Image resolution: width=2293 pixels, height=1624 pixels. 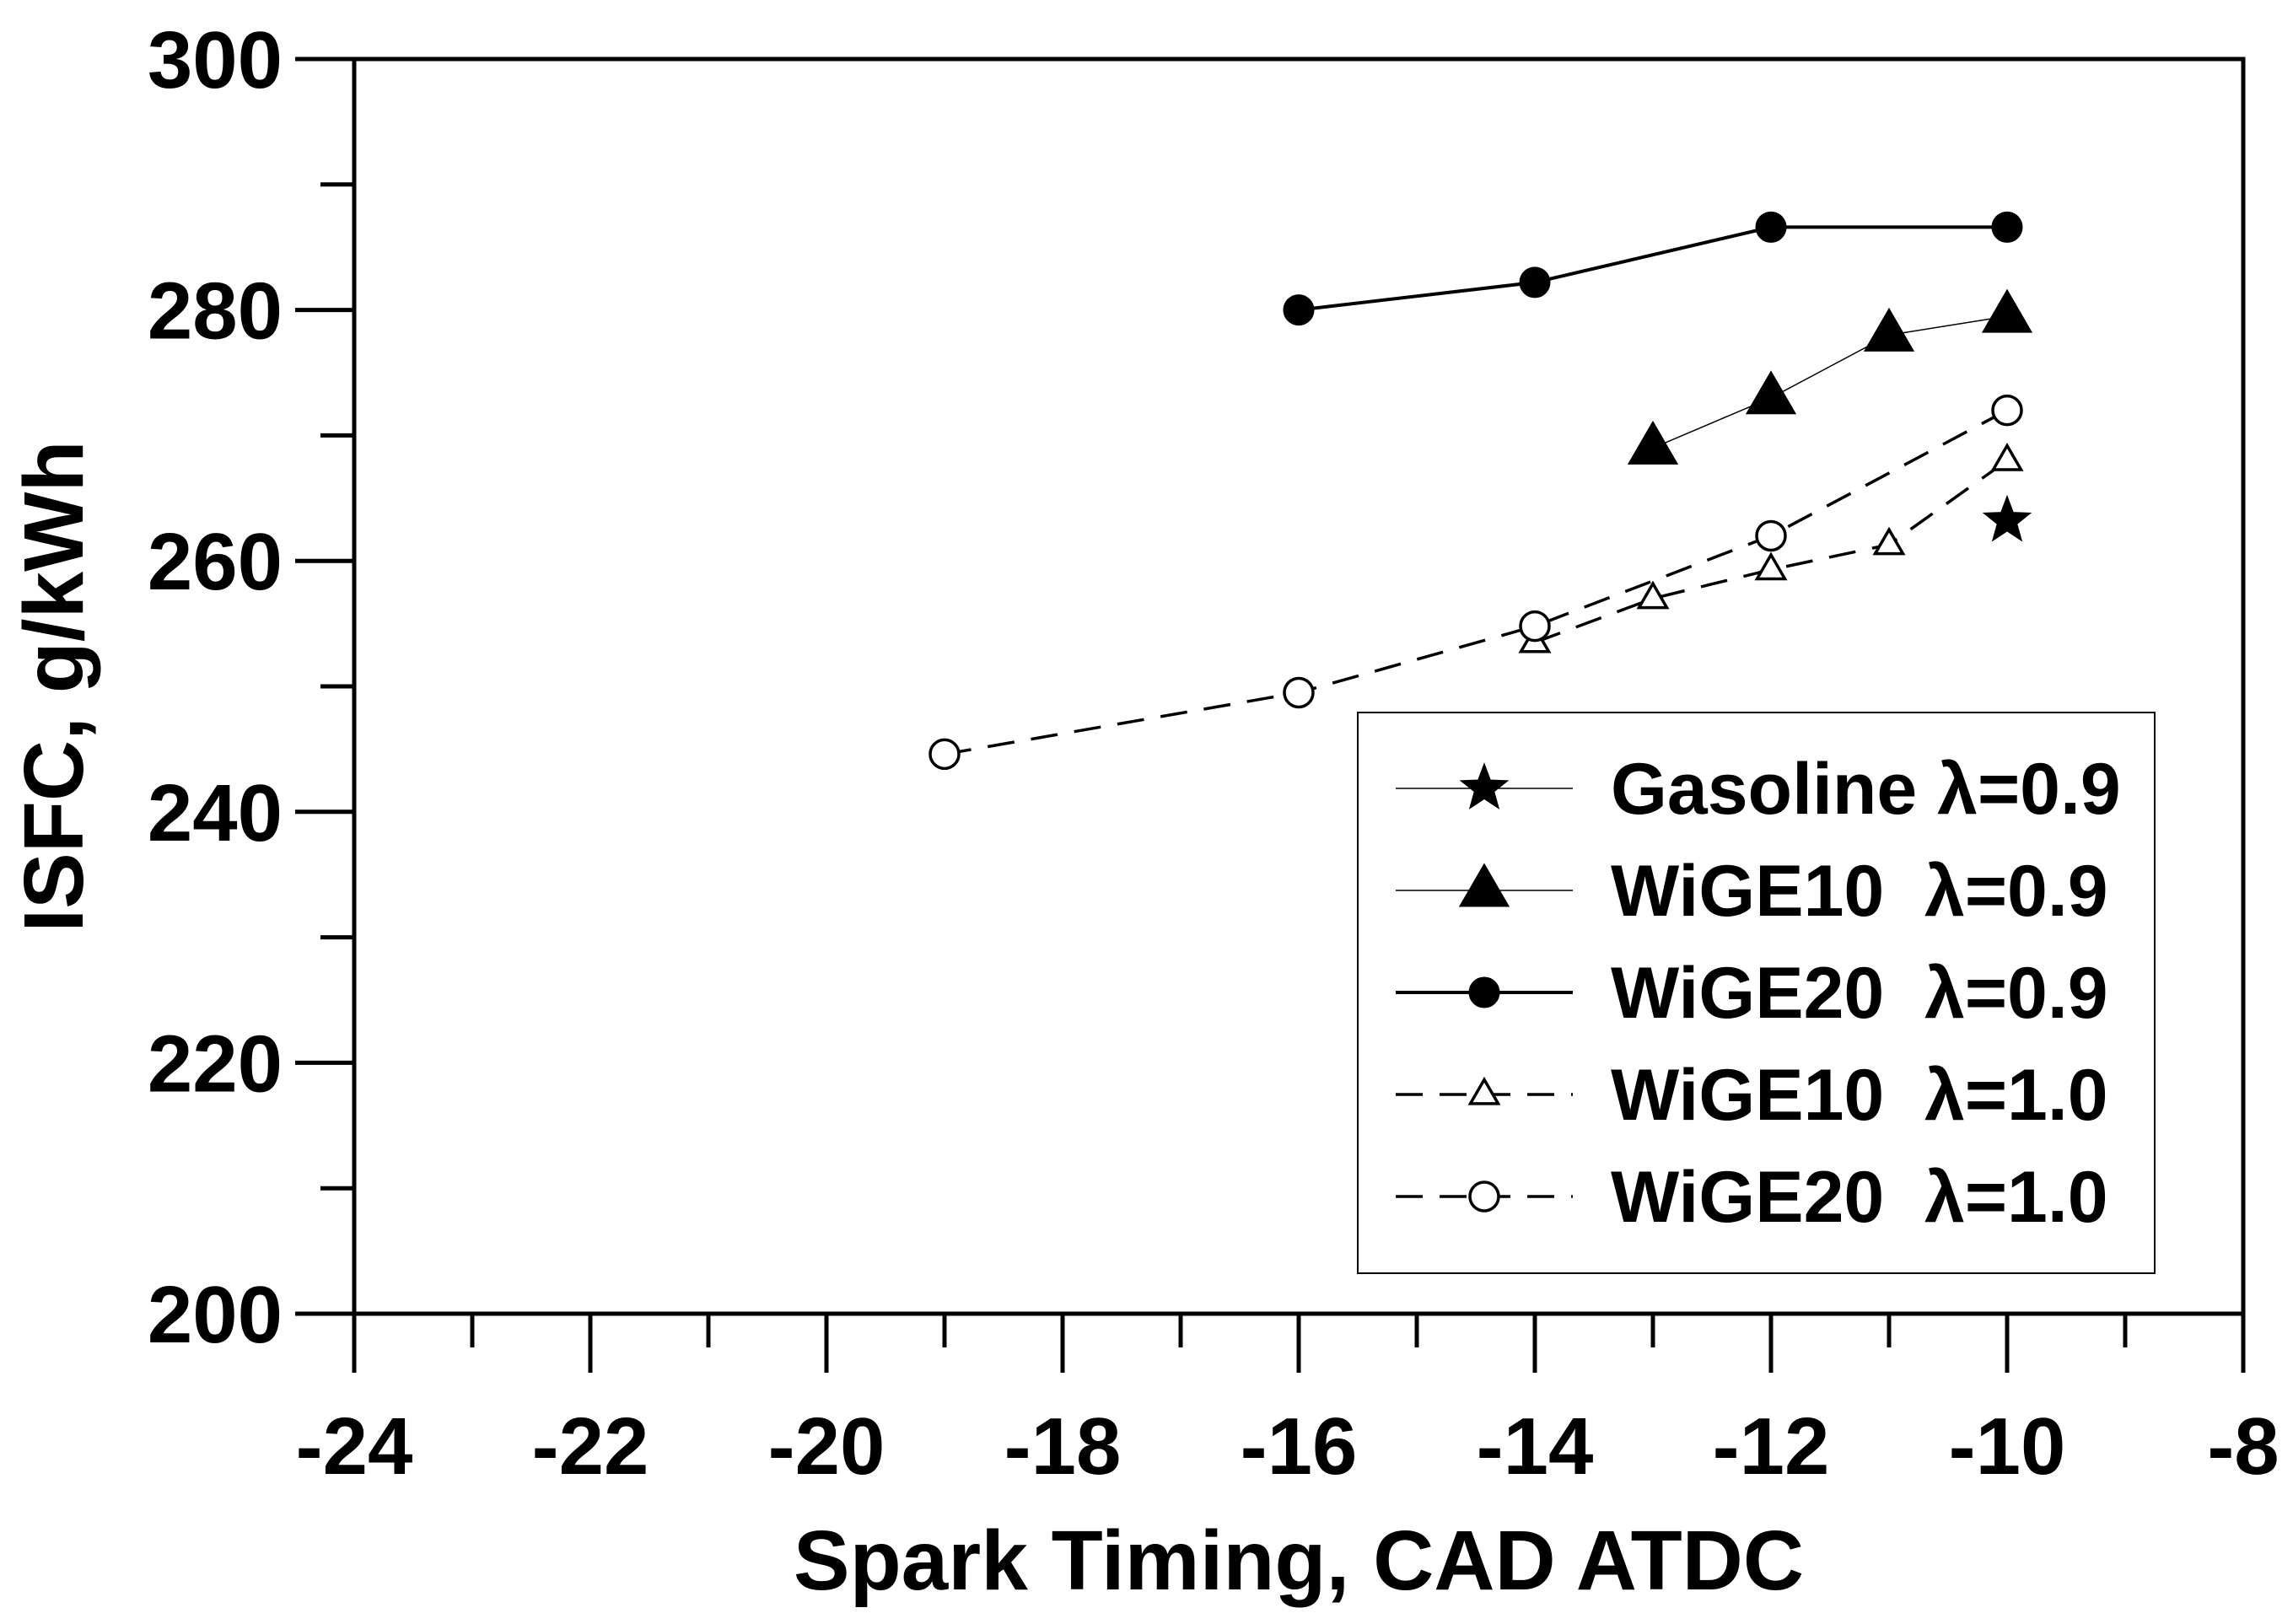 What do you see at coordinates (54, 686) in the screenshot?
I see `y-axis-title: ISFC, g/kWh` at bounding box center [54, 686].